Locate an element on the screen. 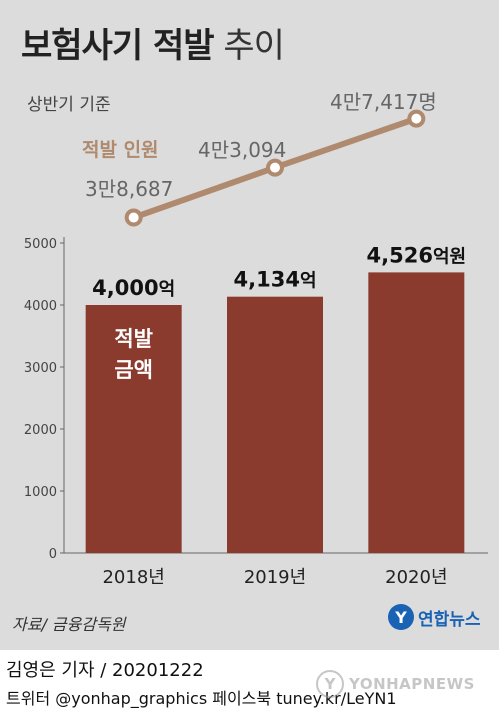  y-tick-label: 4000 is located at coordinates (40, 306).